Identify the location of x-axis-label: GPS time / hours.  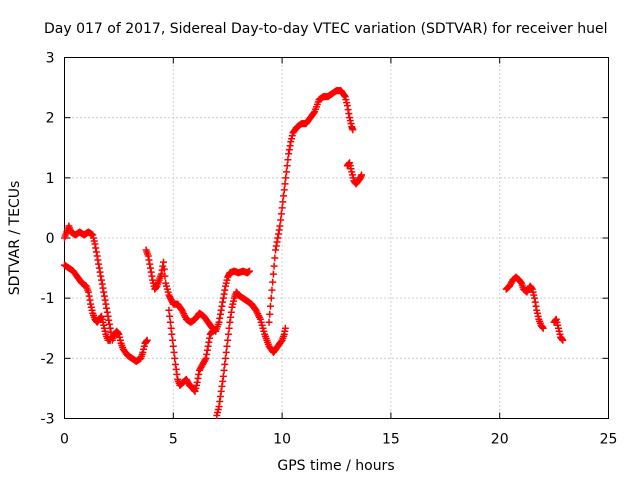
(335, 466).